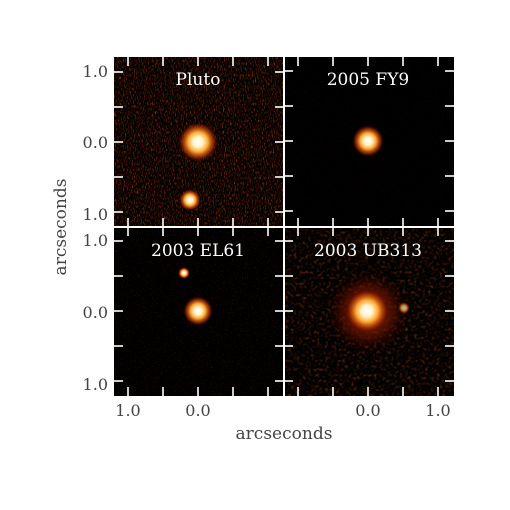  I want to click on charon-star, so click(190, 200).